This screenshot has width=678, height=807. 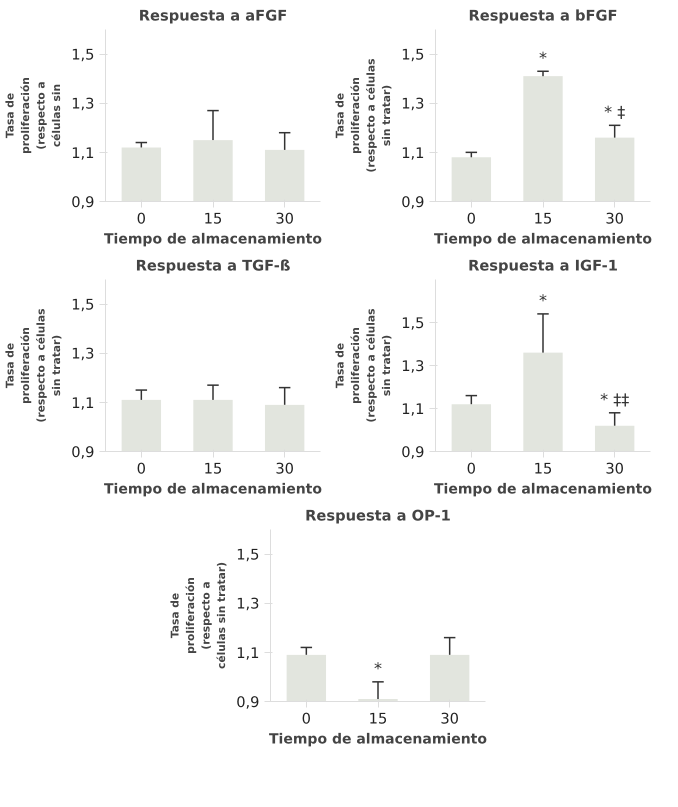 What do you see at coordinates (615, 399) in the screenshot?
I see `annotation: * ‡‡` at bounding box center [615, 399].